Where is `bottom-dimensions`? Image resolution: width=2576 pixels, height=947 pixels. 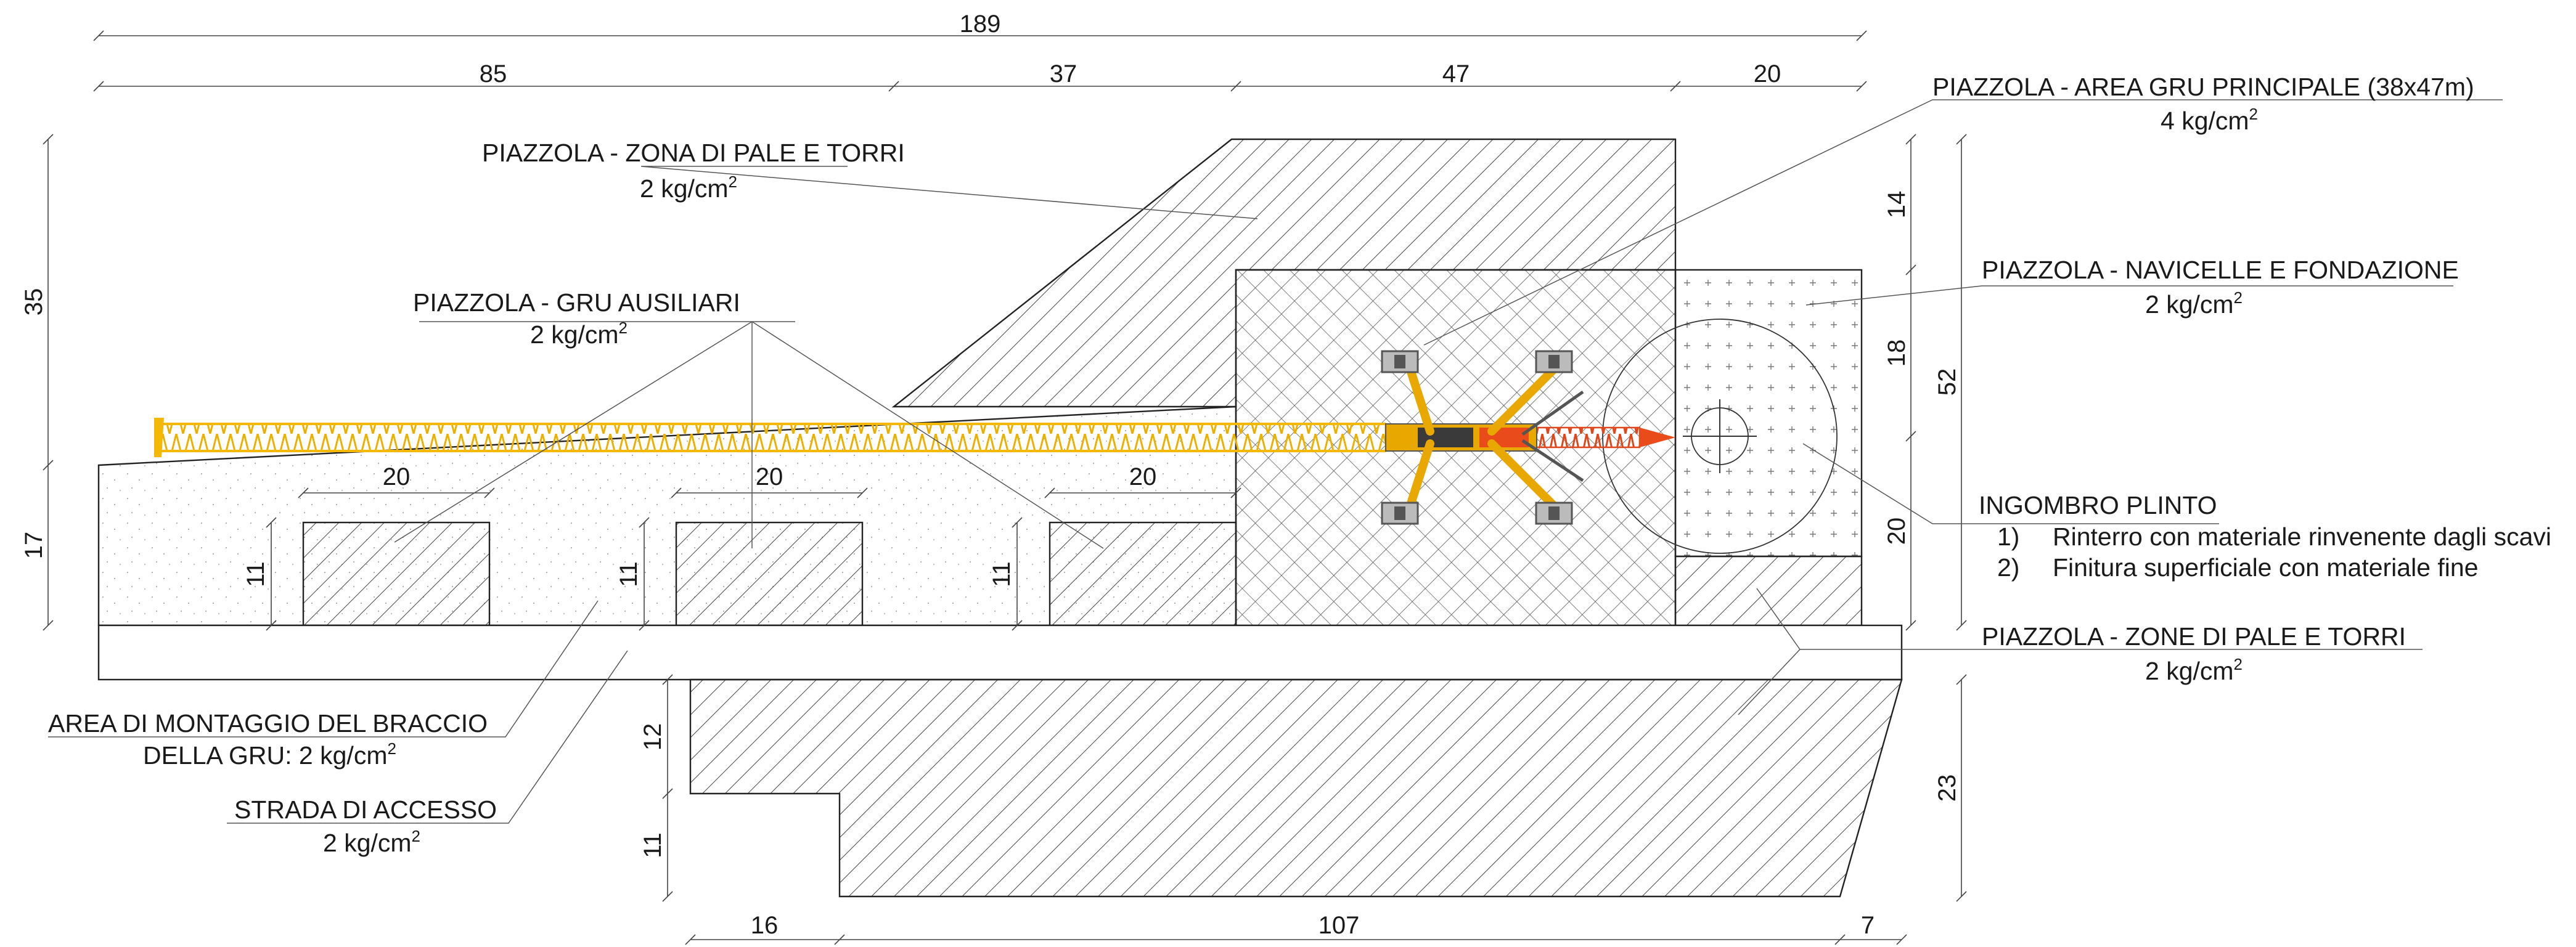 bottom-dimensions is located at coordinates (1296, 939).